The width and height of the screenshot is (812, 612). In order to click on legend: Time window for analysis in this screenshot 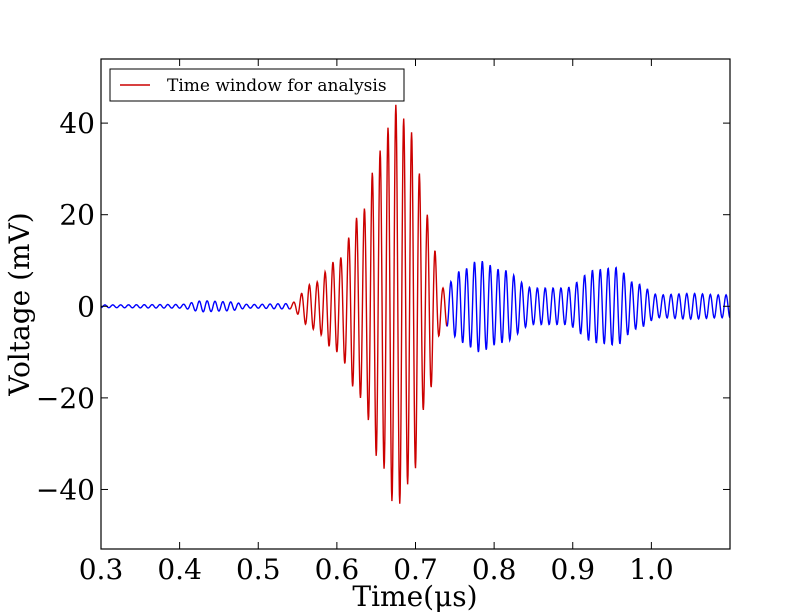, I will do `click(257, 85)`.